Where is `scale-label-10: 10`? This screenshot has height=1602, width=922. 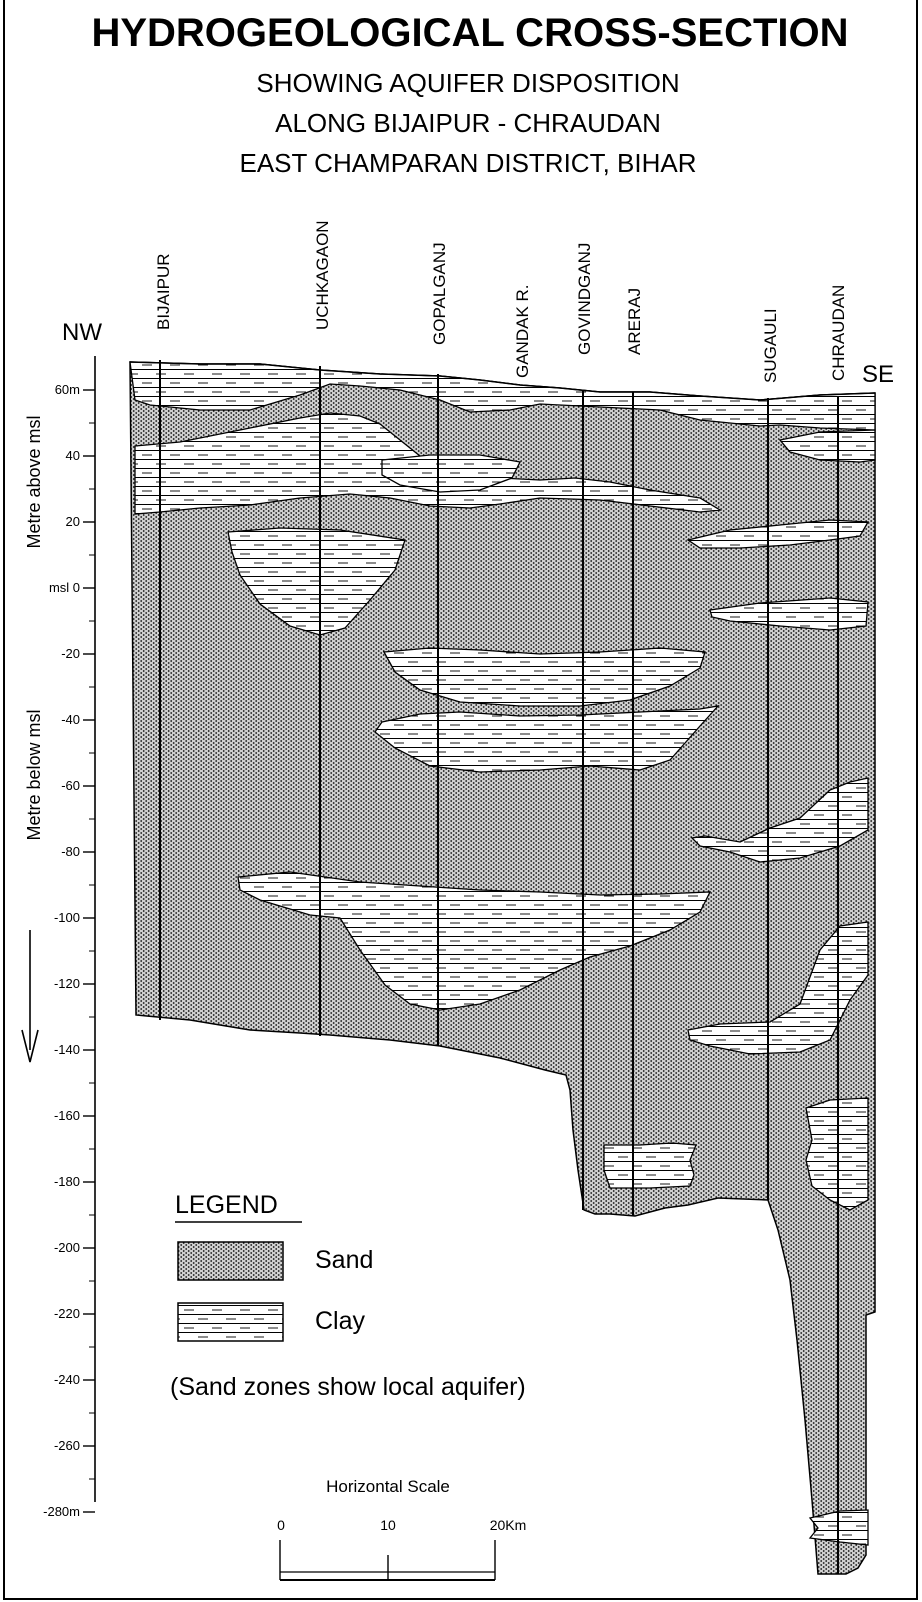
scale-label-10: 10 is located at coordinates (388, 1525).